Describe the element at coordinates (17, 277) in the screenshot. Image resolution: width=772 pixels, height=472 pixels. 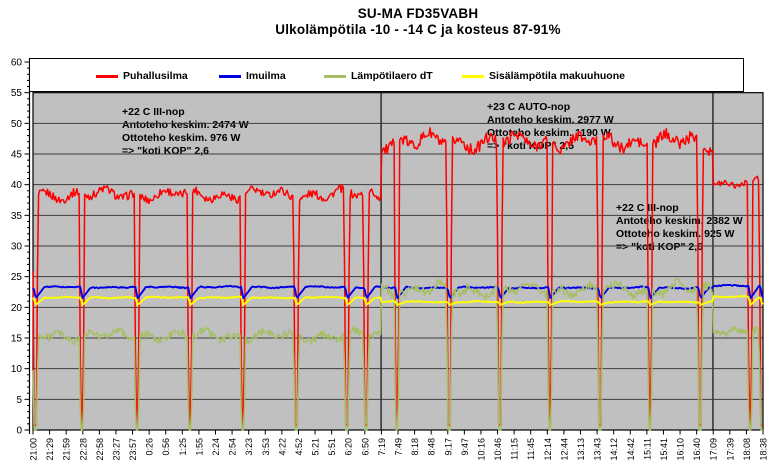
I see `y-tick-label: 25` at that location.